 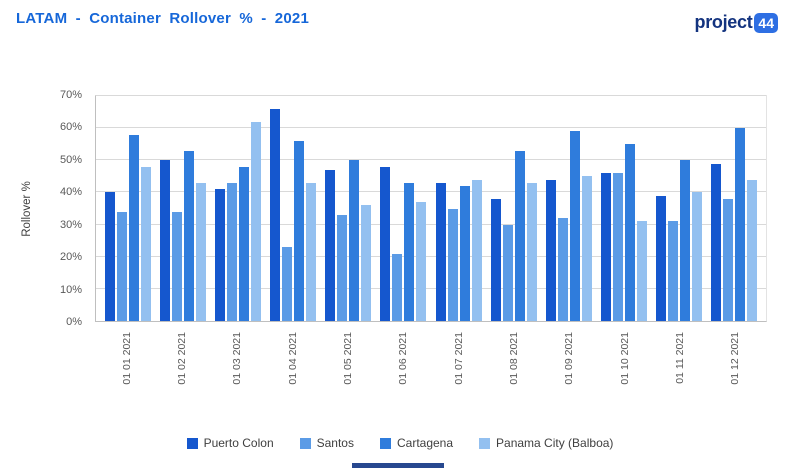 What do you see at coordinates (70, 257) in the screenshot?
I see `y-tick-label: 20%` at bounding box center [70, 257].